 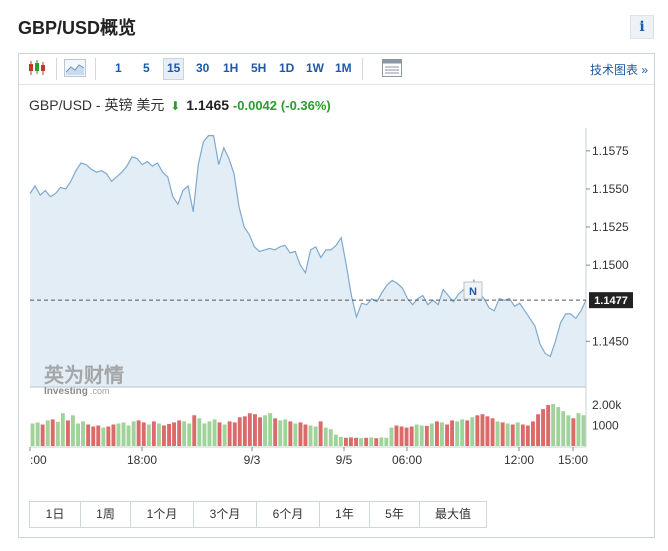 I want to click on interval-5h: 5H, so click(x=259, y=68).